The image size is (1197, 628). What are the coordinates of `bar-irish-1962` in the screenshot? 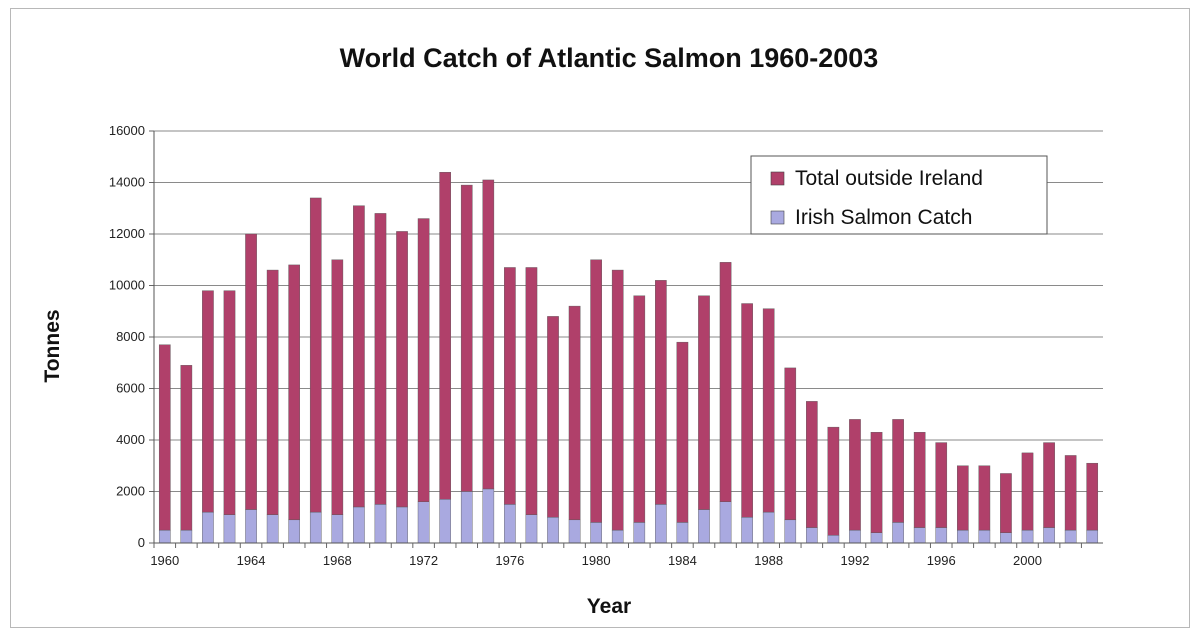 It's located at (208, 527).